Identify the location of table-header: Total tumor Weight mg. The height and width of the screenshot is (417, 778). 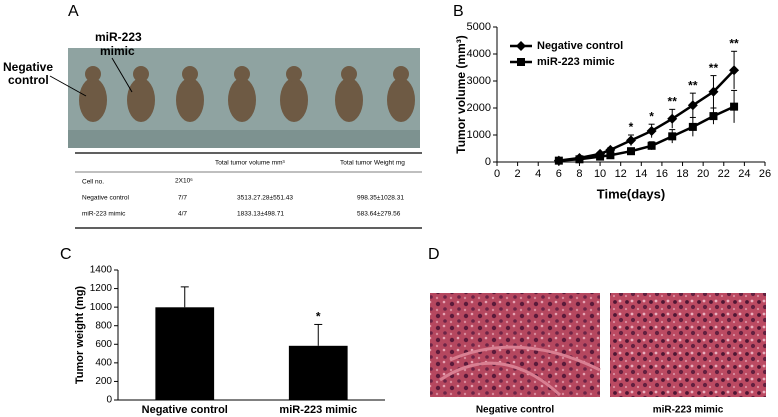
(372, 163).